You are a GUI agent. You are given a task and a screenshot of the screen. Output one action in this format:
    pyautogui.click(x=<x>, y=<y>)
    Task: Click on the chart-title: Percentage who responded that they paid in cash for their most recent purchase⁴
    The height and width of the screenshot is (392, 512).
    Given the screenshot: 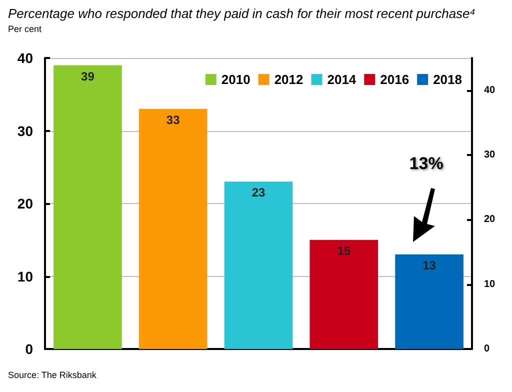 What is the action you would take?
    pyautogui.click(x=242, y=13)
    